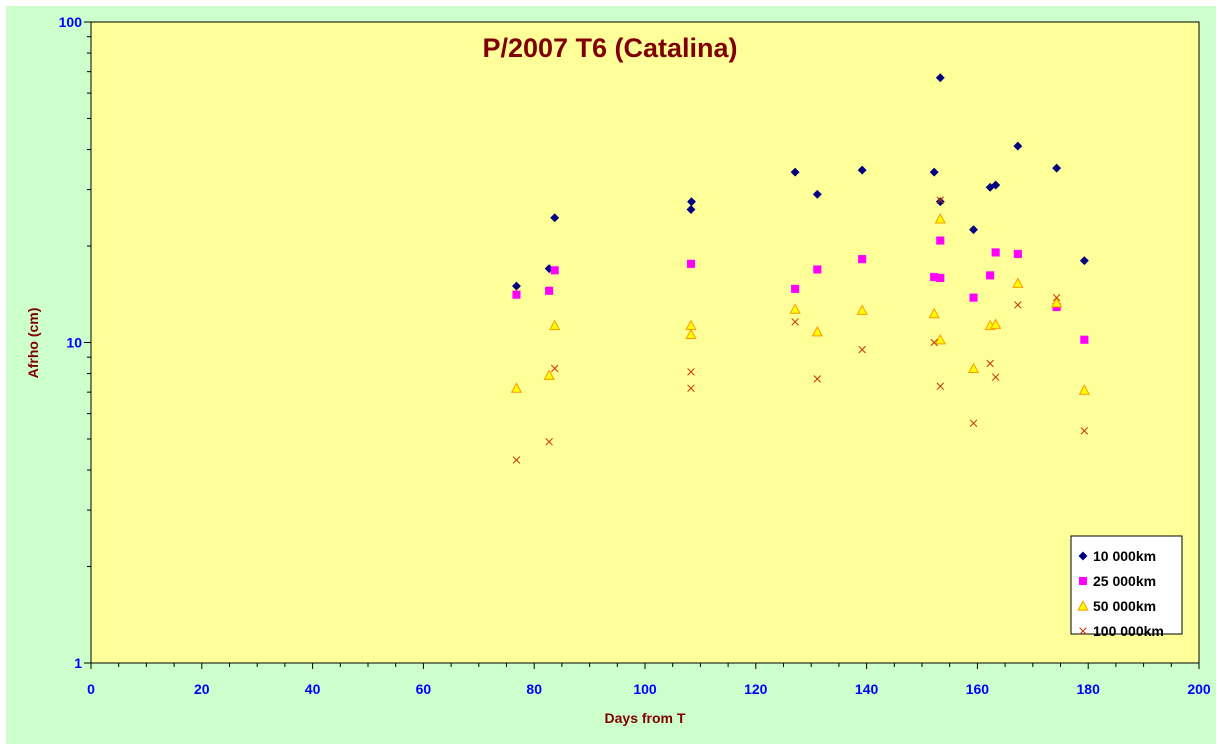  What do you see at coordinates (1083, 631) in the screenshot?
I see `legend-marker-100000km` at bounding box center [1083, 631].